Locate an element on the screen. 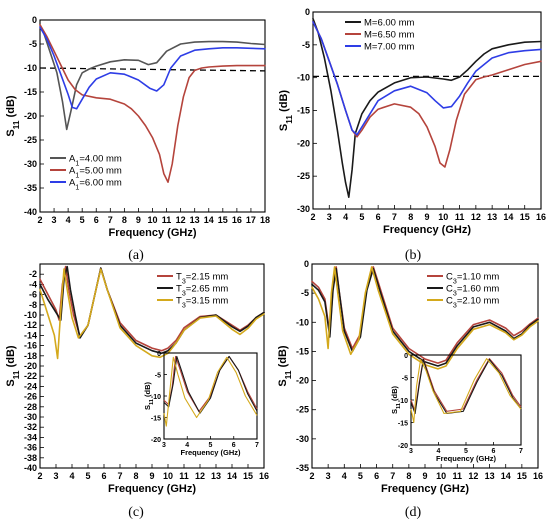 This screenshot has width=550, height=521. chart-a-xlabel: Frequency (GHz) is located at coordinates (152, 233).